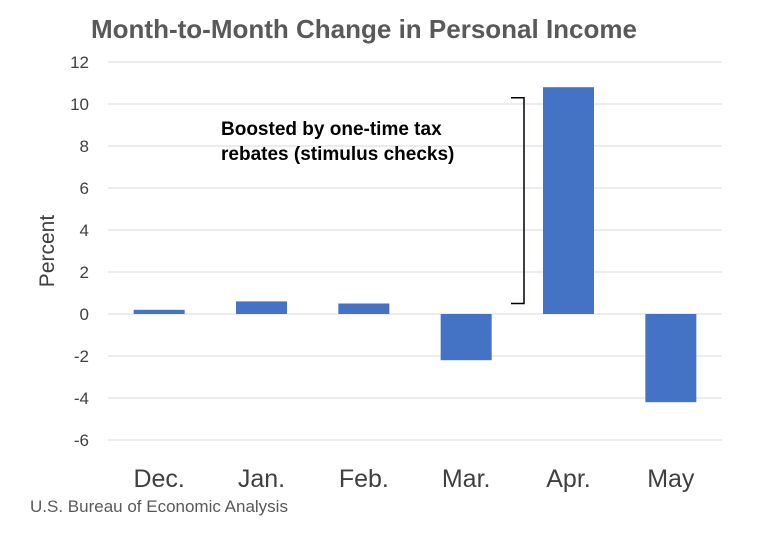  Describe the element at coordinates (337, 154) in the screenshot. I see `annotation-line-2: rebates (stimulus checks)` at that location.